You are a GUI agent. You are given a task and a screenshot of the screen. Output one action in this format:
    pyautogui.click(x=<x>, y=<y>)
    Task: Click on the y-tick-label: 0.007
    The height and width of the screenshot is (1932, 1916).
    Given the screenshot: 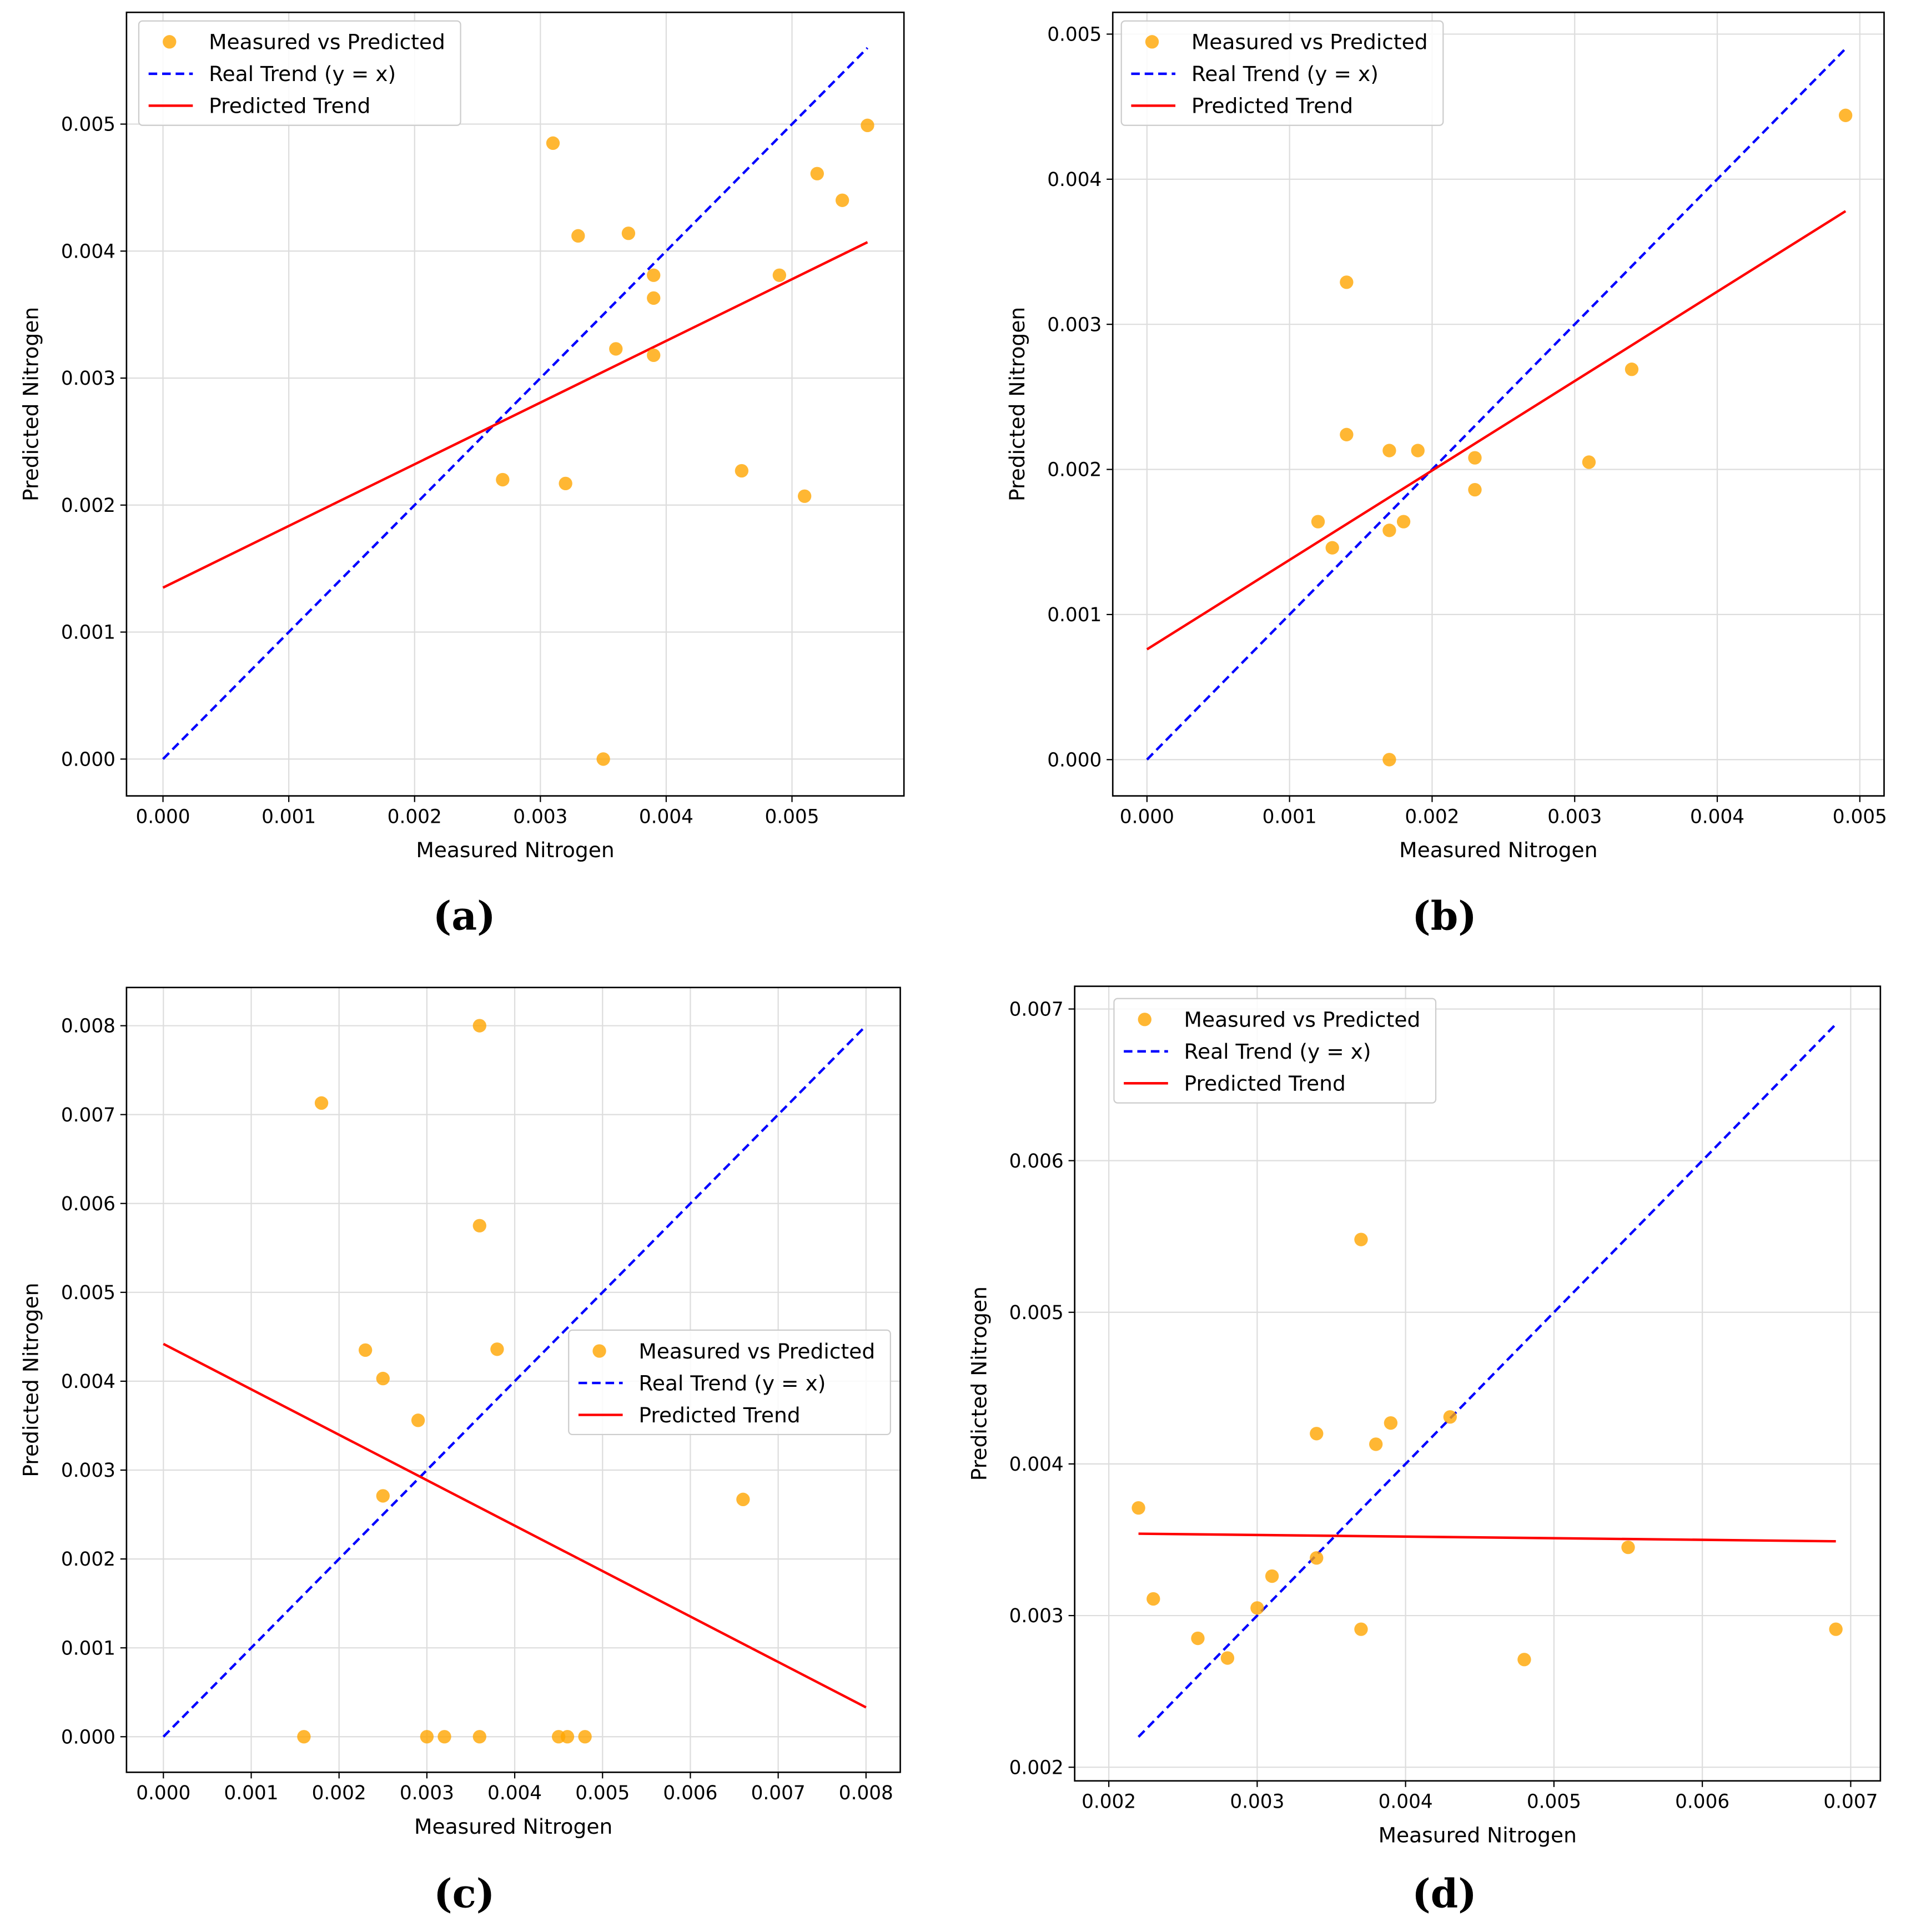 What is the action you would take?
    pyautogui.click(x=1036, y=1010)
    